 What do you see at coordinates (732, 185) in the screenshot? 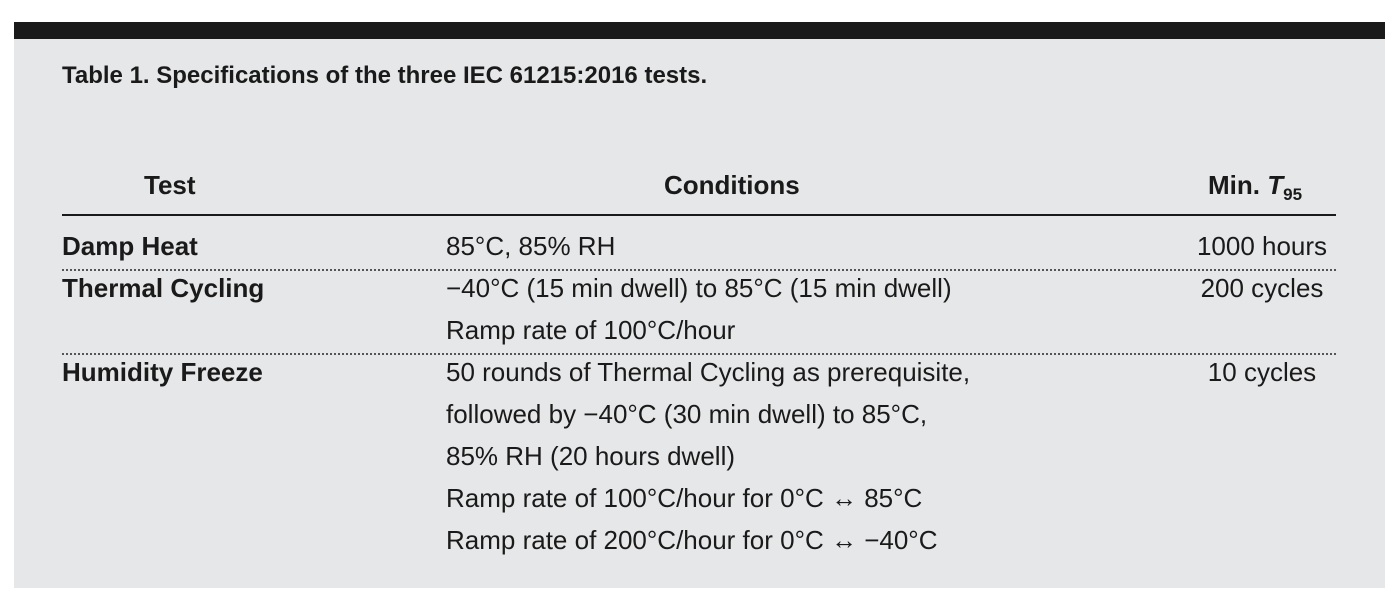
I see `header-conditions: Conditions` at bounding box center [732, 185].